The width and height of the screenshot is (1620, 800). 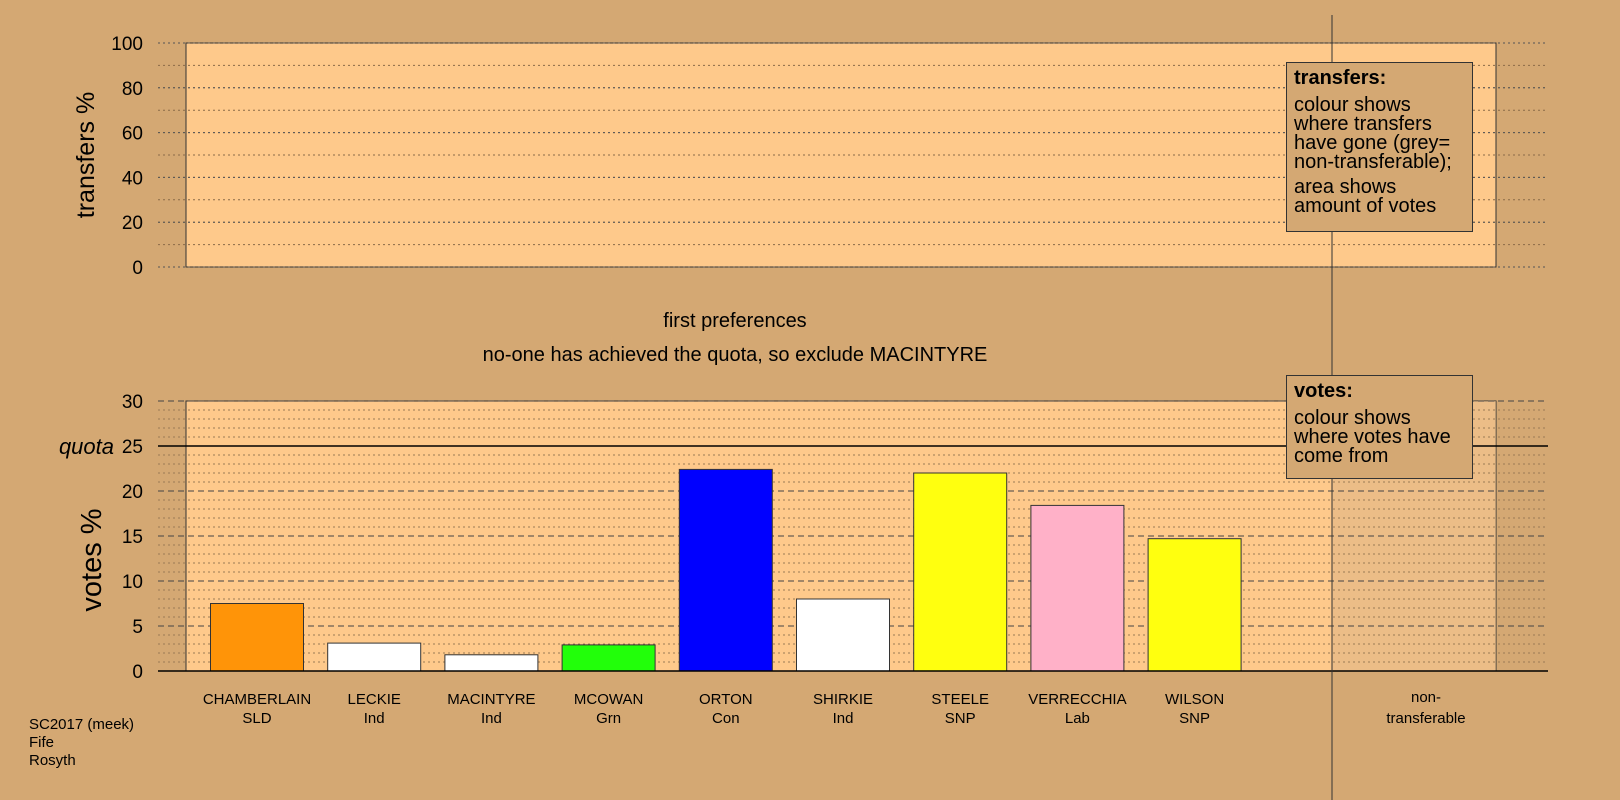 What do you see at coordinates (843, 635) in the screenshot?
I see `bar-shirkie` at bounding box center [843, 635].